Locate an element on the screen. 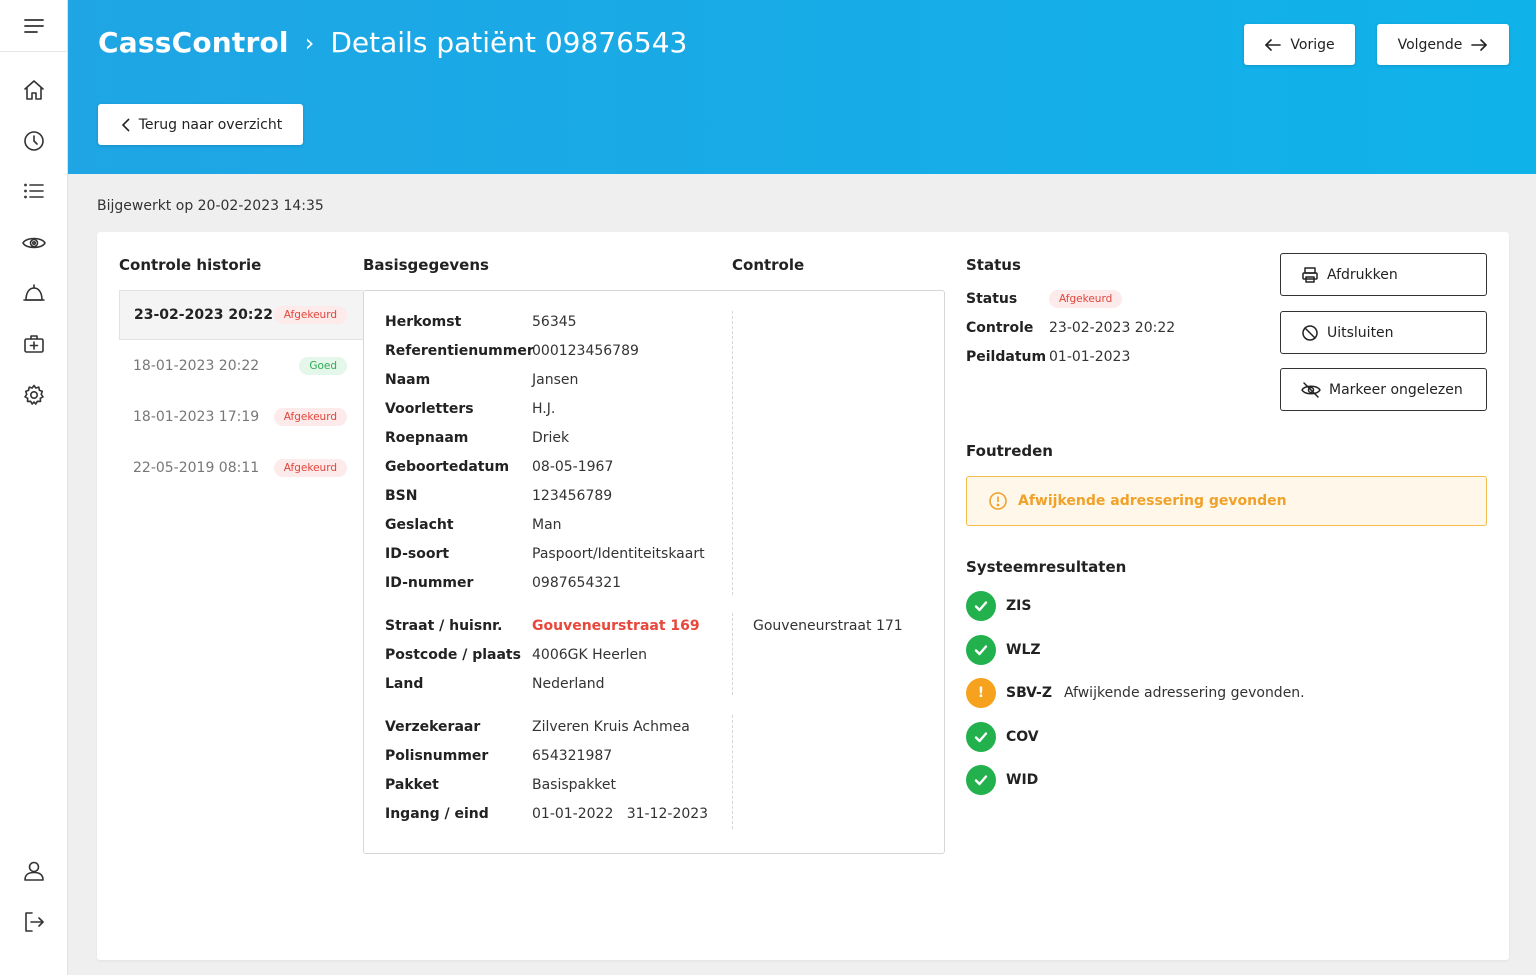  clock-icon is located at coordinates (34, 141).